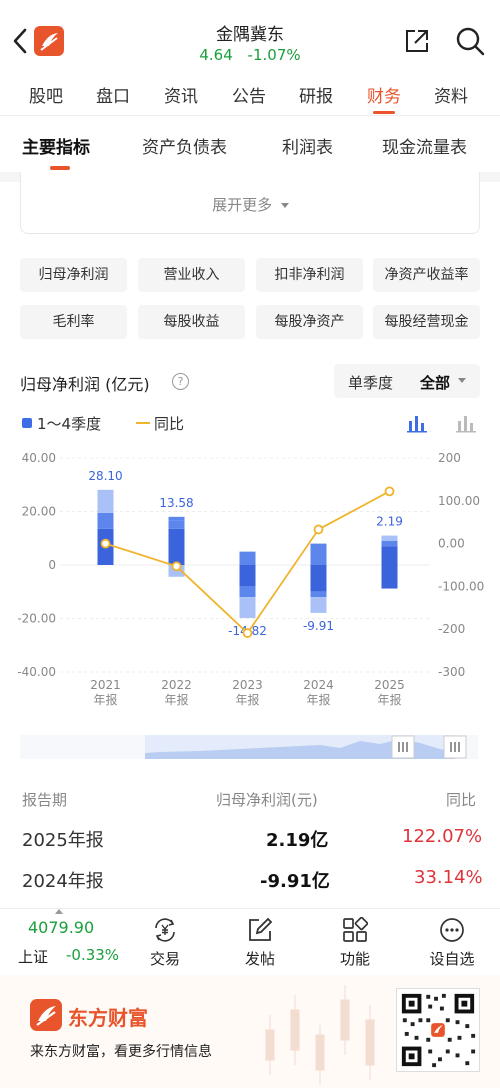 The image size is (500, 1088). I want to click on legend-line-swatch, so click(143, 423).